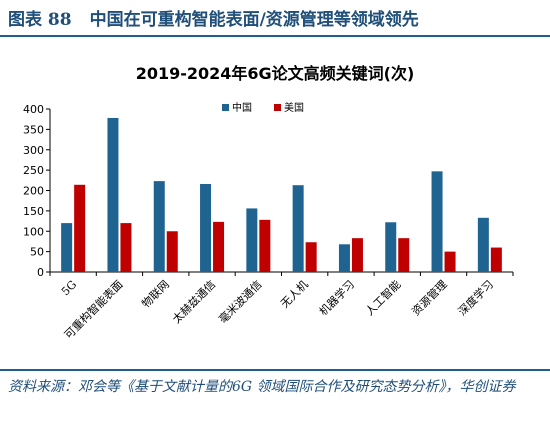 This screenshot has height=432, width=550. What do you see at coordinates (336, 297) in the screenshot?
I see `x-tick-label: 机器学习` at bounding box center [336, 297].